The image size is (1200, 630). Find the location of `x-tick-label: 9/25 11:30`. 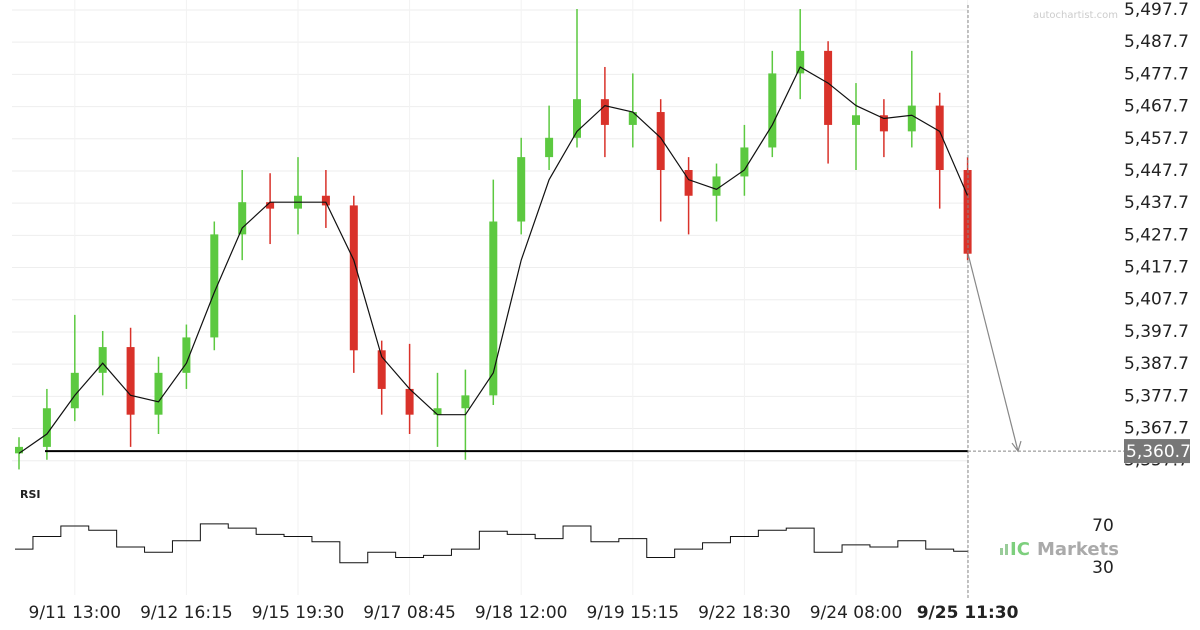

x-tick-label: 9/25 11:30 is located at coordinates (968, 613).